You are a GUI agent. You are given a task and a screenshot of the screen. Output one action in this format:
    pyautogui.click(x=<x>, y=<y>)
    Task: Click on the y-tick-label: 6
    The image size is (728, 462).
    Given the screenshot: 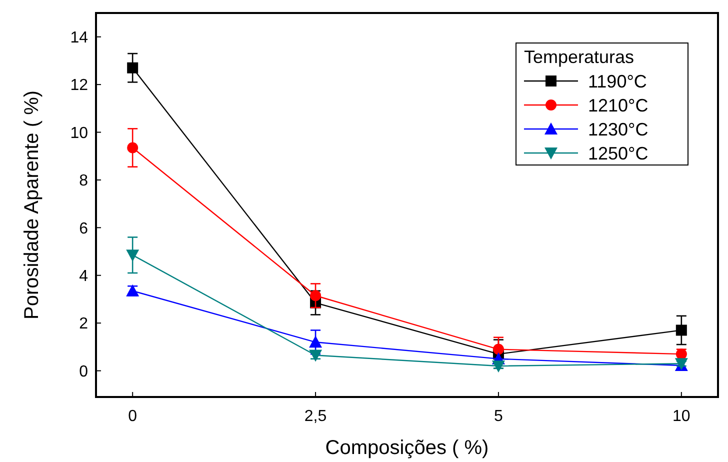 What is the action you would take?
    pyautogui.click(x=83, y=229)
    